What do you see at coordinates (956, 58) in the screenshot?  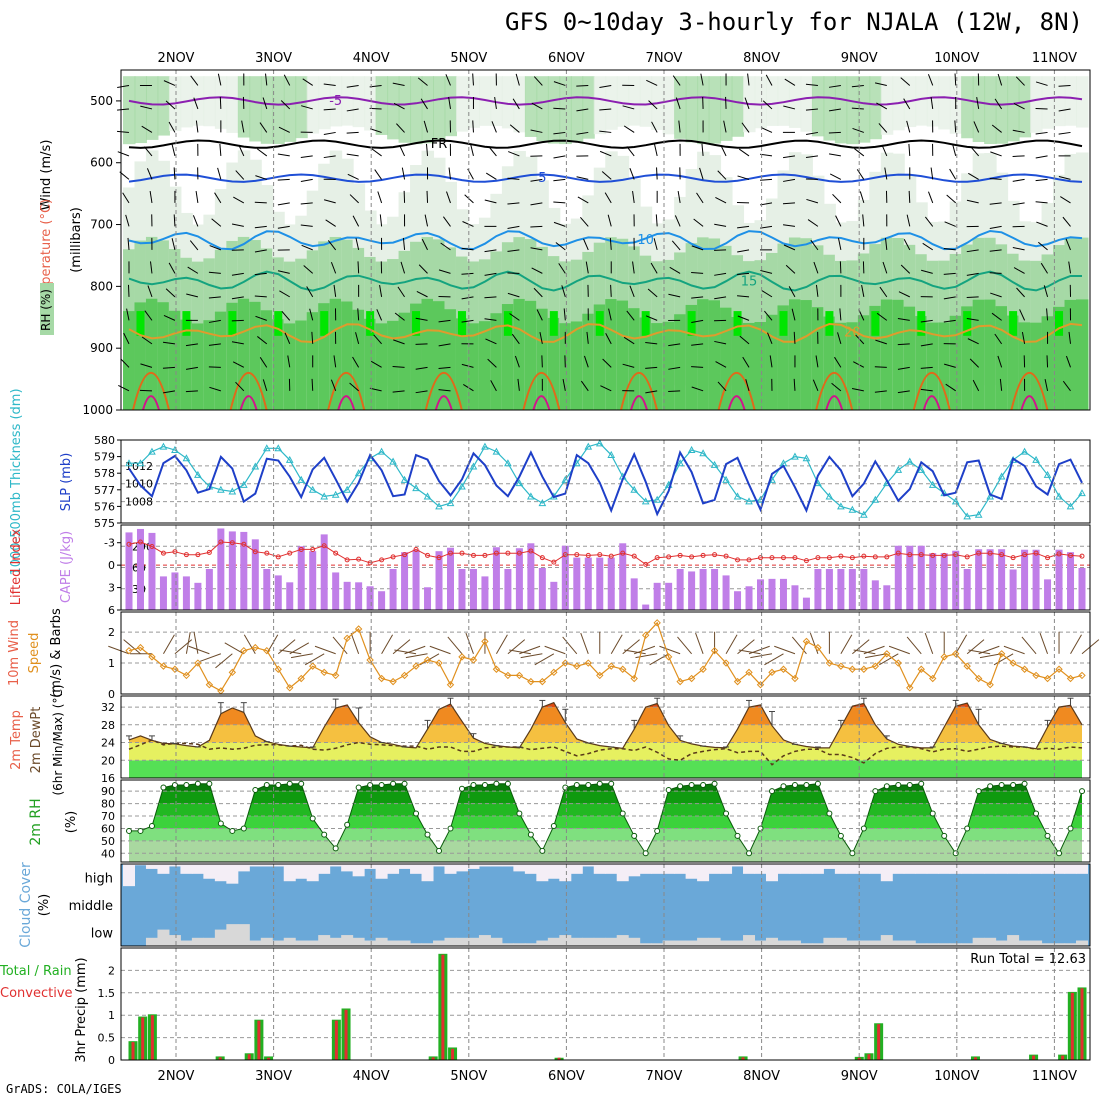 I see `date-label-top: 10NOV` at bounding box center [956, 58].